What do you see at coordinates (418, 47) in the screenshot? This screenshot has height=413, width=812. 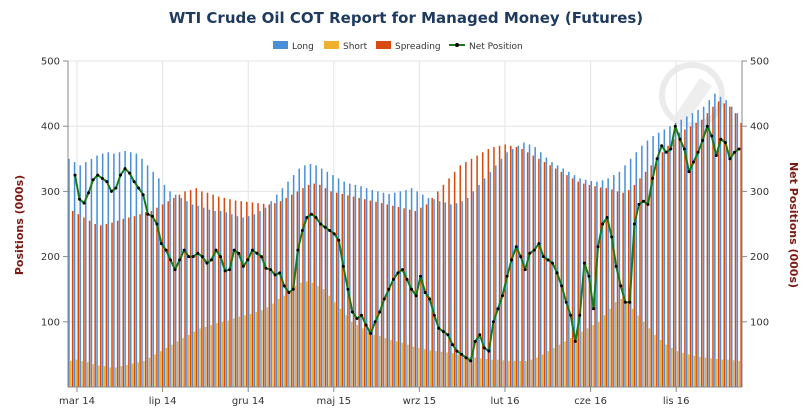 I see `legend-label-spreading: Spreading` at bounding box center [418, 47].